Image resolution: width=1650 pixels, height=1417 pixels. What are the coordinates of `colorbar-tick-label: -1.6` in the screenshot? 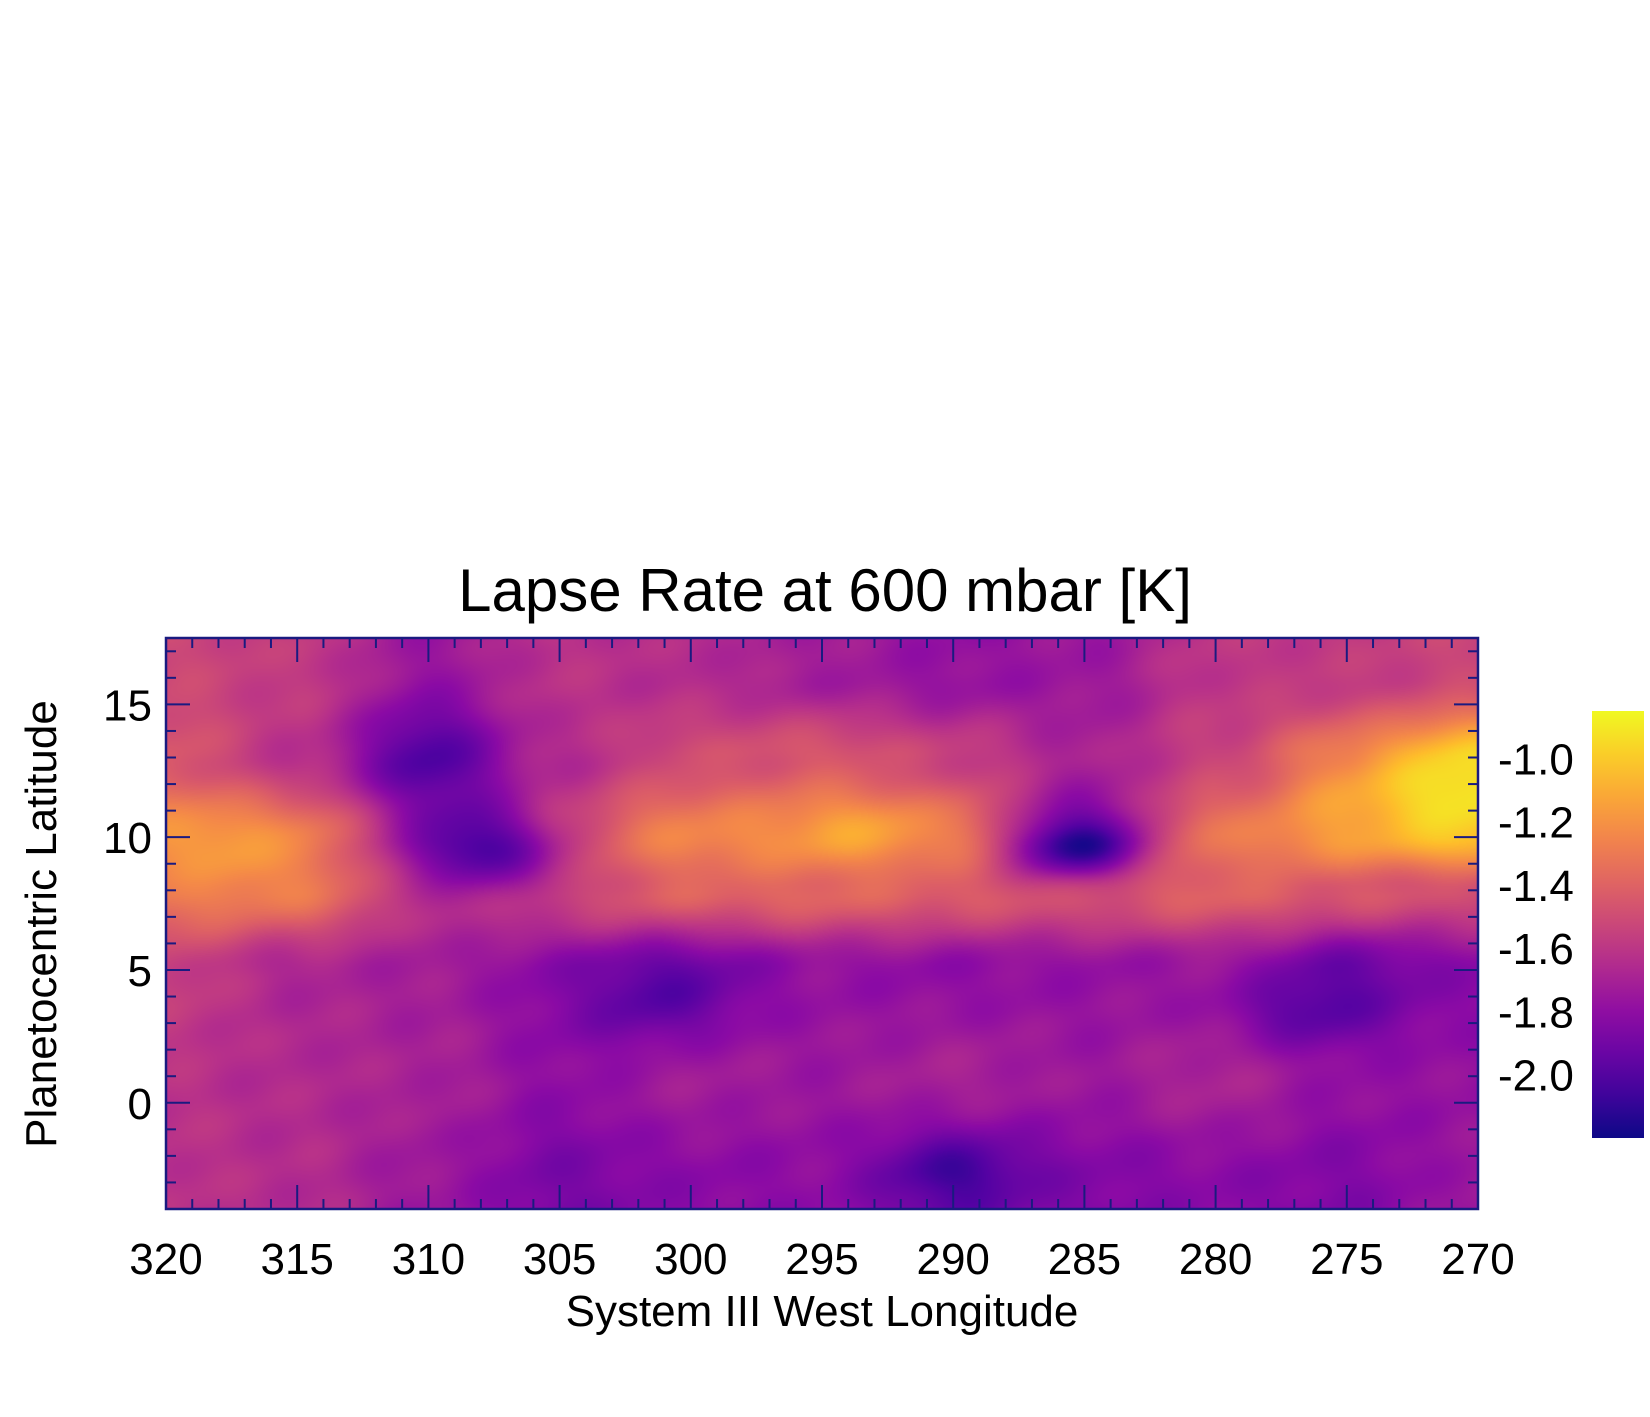 It's located at (1536, 949).